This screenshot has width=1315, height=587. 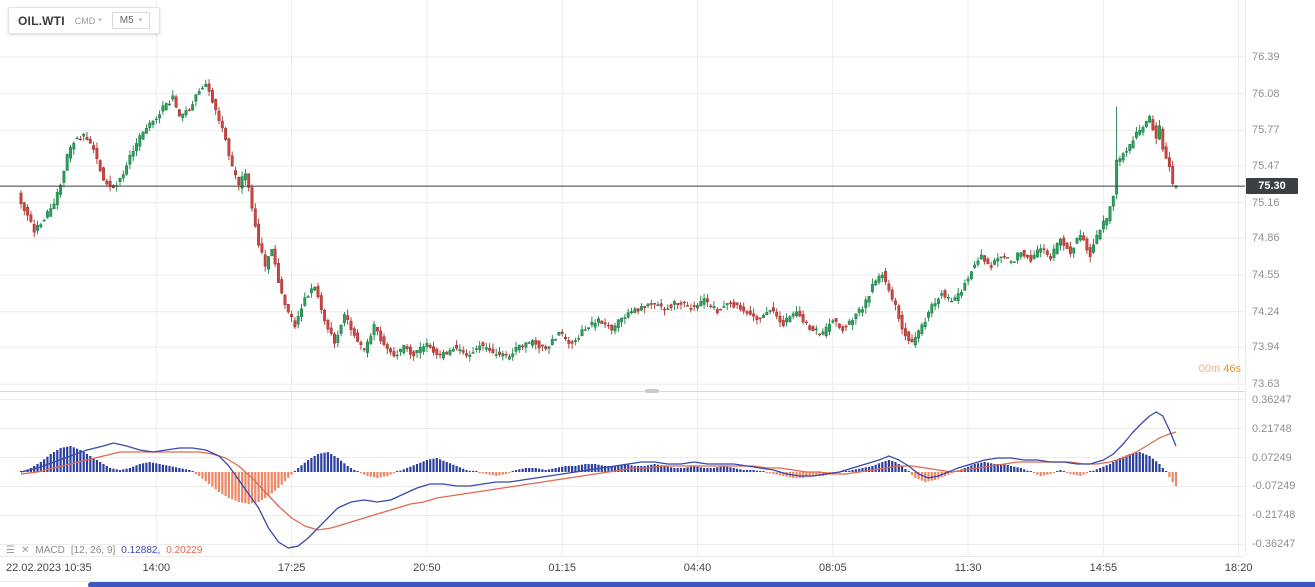 I want to click on price-axis-label: 74.86, so click(x=1266, y=238).